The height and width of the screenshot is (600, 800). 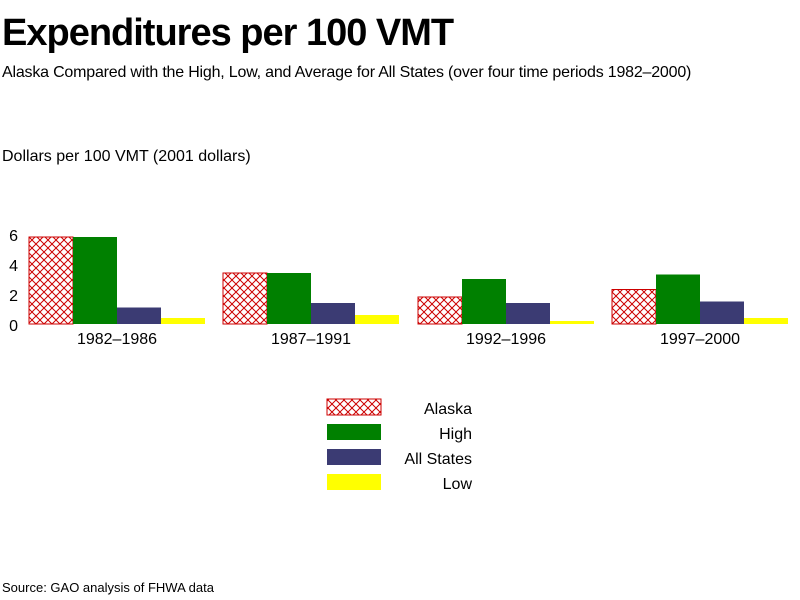 What do you see at coordinates (13, 236) in the screenshot?
I see `y-tick-label: 6` at bounding box center [13, 236].